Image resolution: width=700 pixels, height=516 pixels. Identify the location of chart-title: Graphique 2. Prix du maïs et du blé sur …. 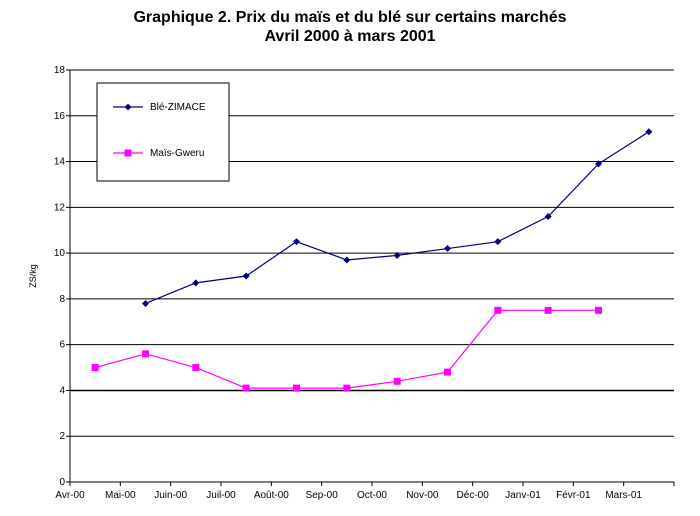
(350, 17).